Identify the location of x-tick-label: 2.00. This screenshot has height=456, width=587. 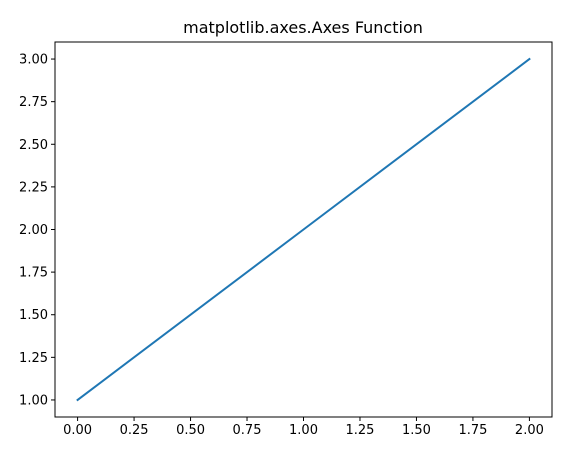
(529, 430).